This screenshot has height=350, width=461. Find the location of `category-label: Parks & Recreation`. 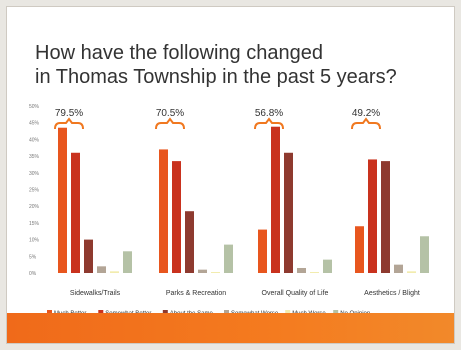

category-label: Parks & Recreation is located at coordinates (196, 293).